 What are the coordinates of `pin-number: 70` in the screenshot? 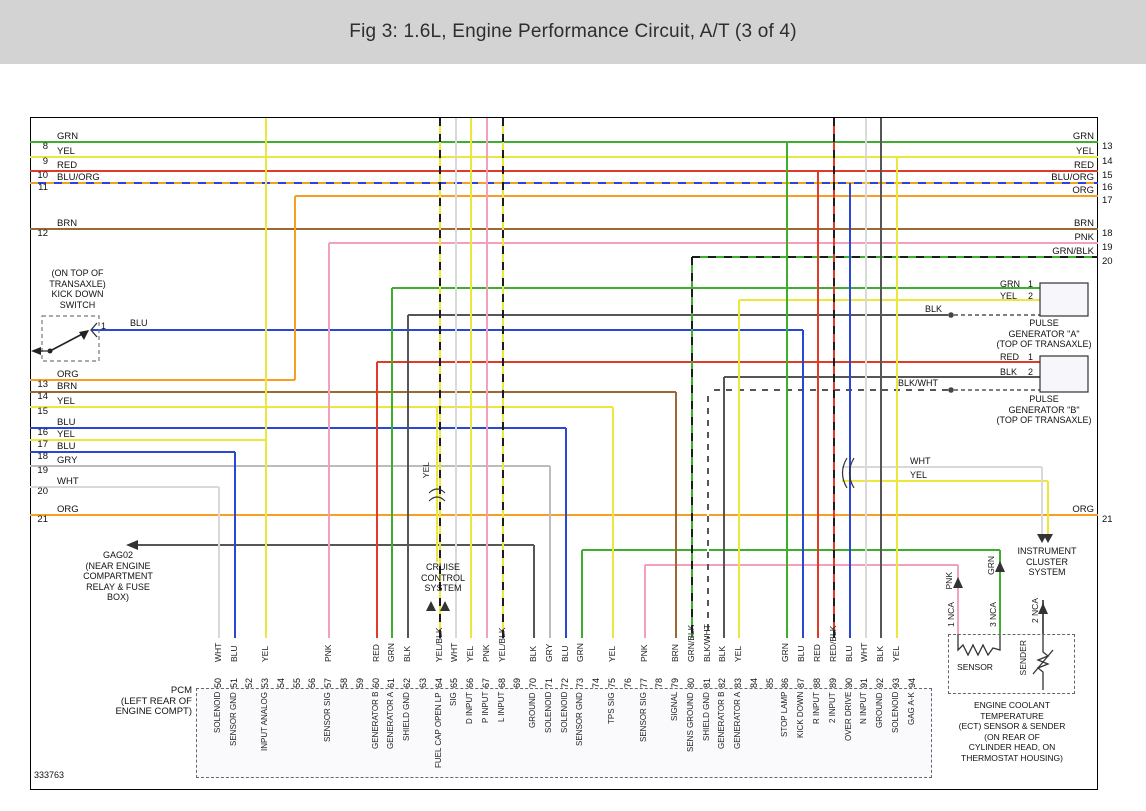 It's located at (533, 682).